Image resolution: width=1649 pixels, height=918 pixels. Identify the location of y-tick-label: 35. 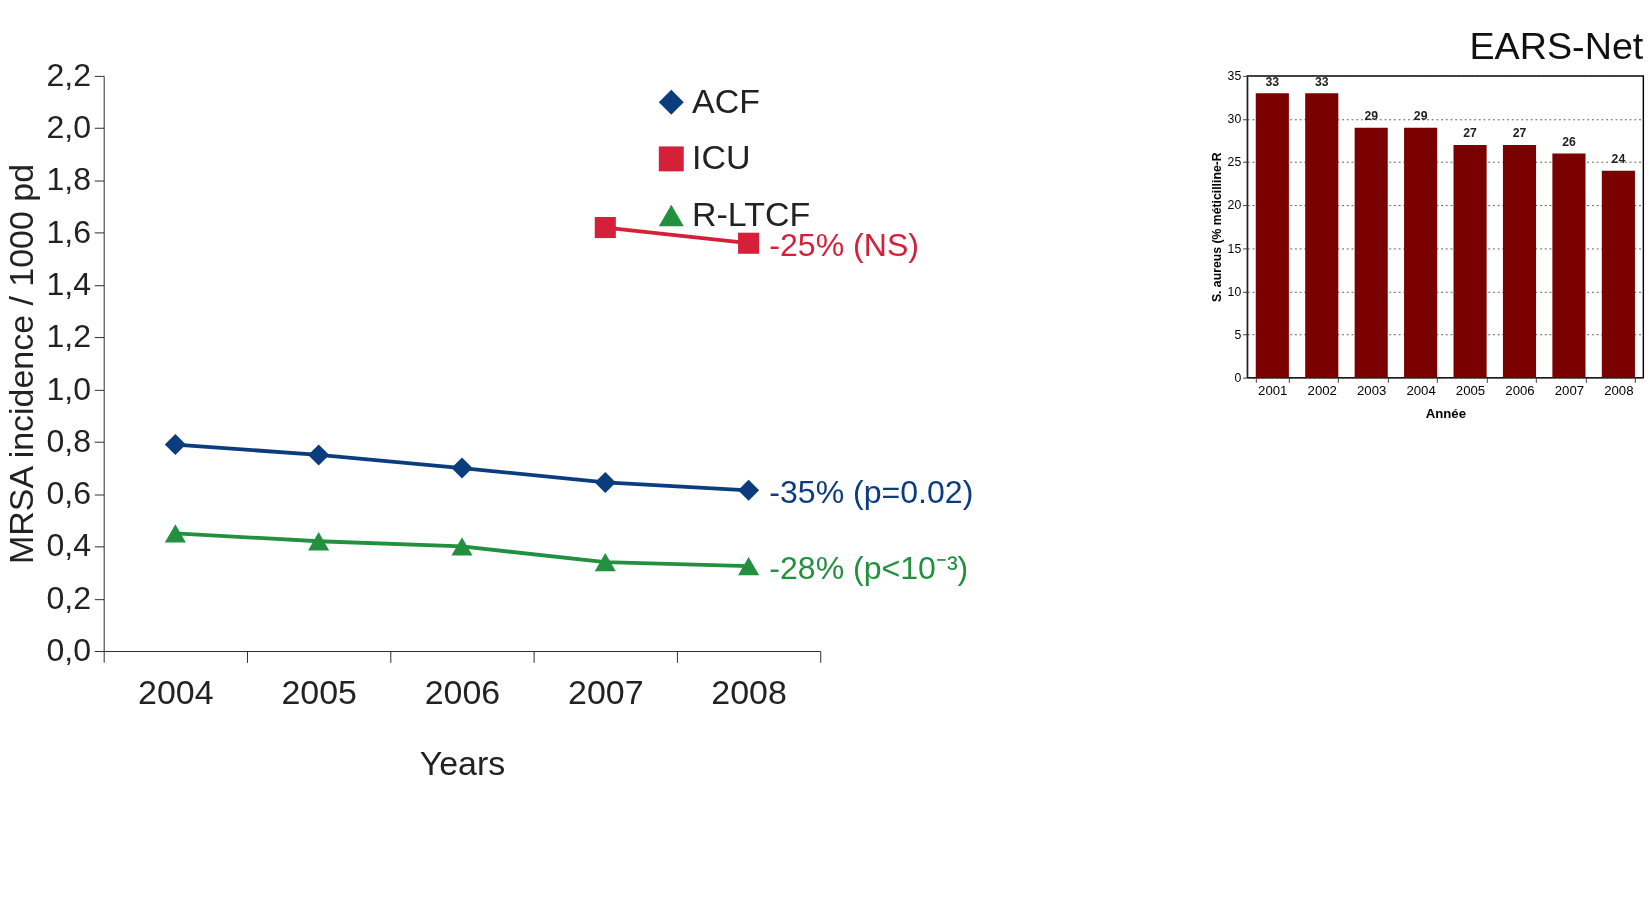
(1234, 76).